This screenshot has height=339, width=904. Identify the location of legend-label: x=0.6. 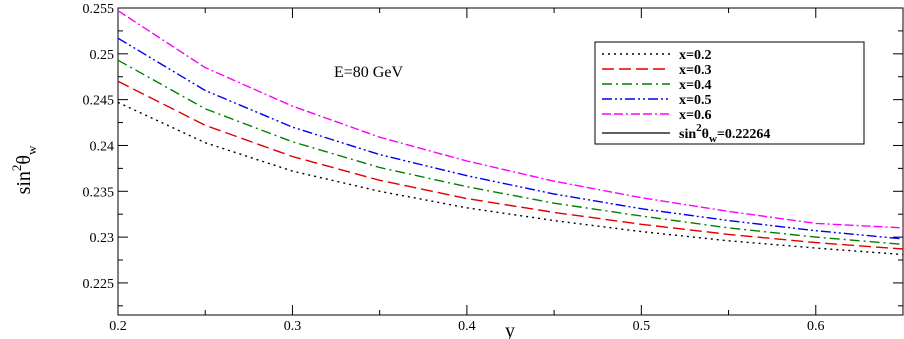
(695, 115).